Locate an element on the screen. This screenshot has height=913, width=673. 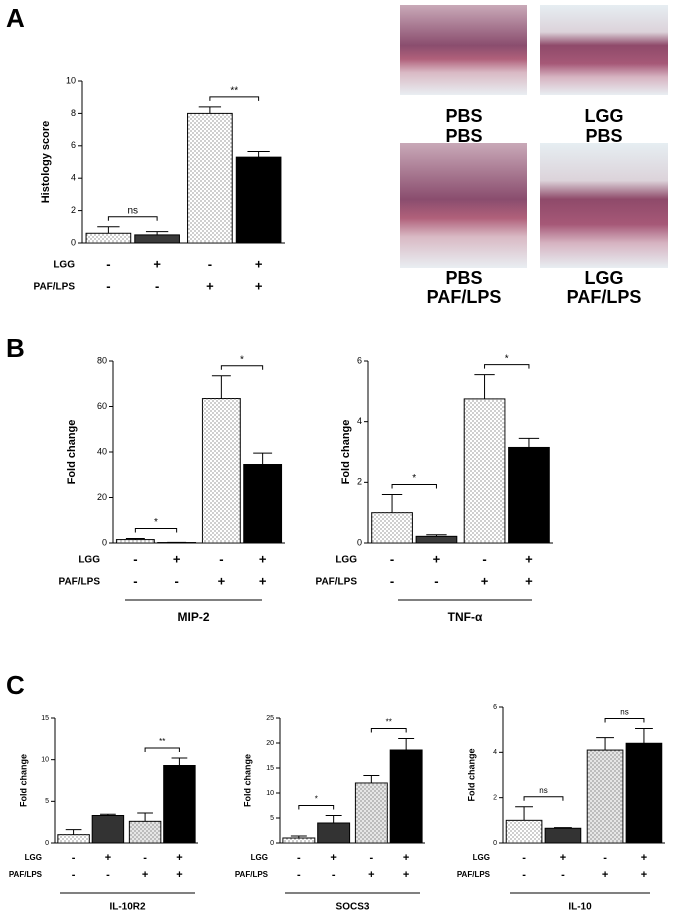
y-tick-label: 15 is located at coordinates (45, 718).